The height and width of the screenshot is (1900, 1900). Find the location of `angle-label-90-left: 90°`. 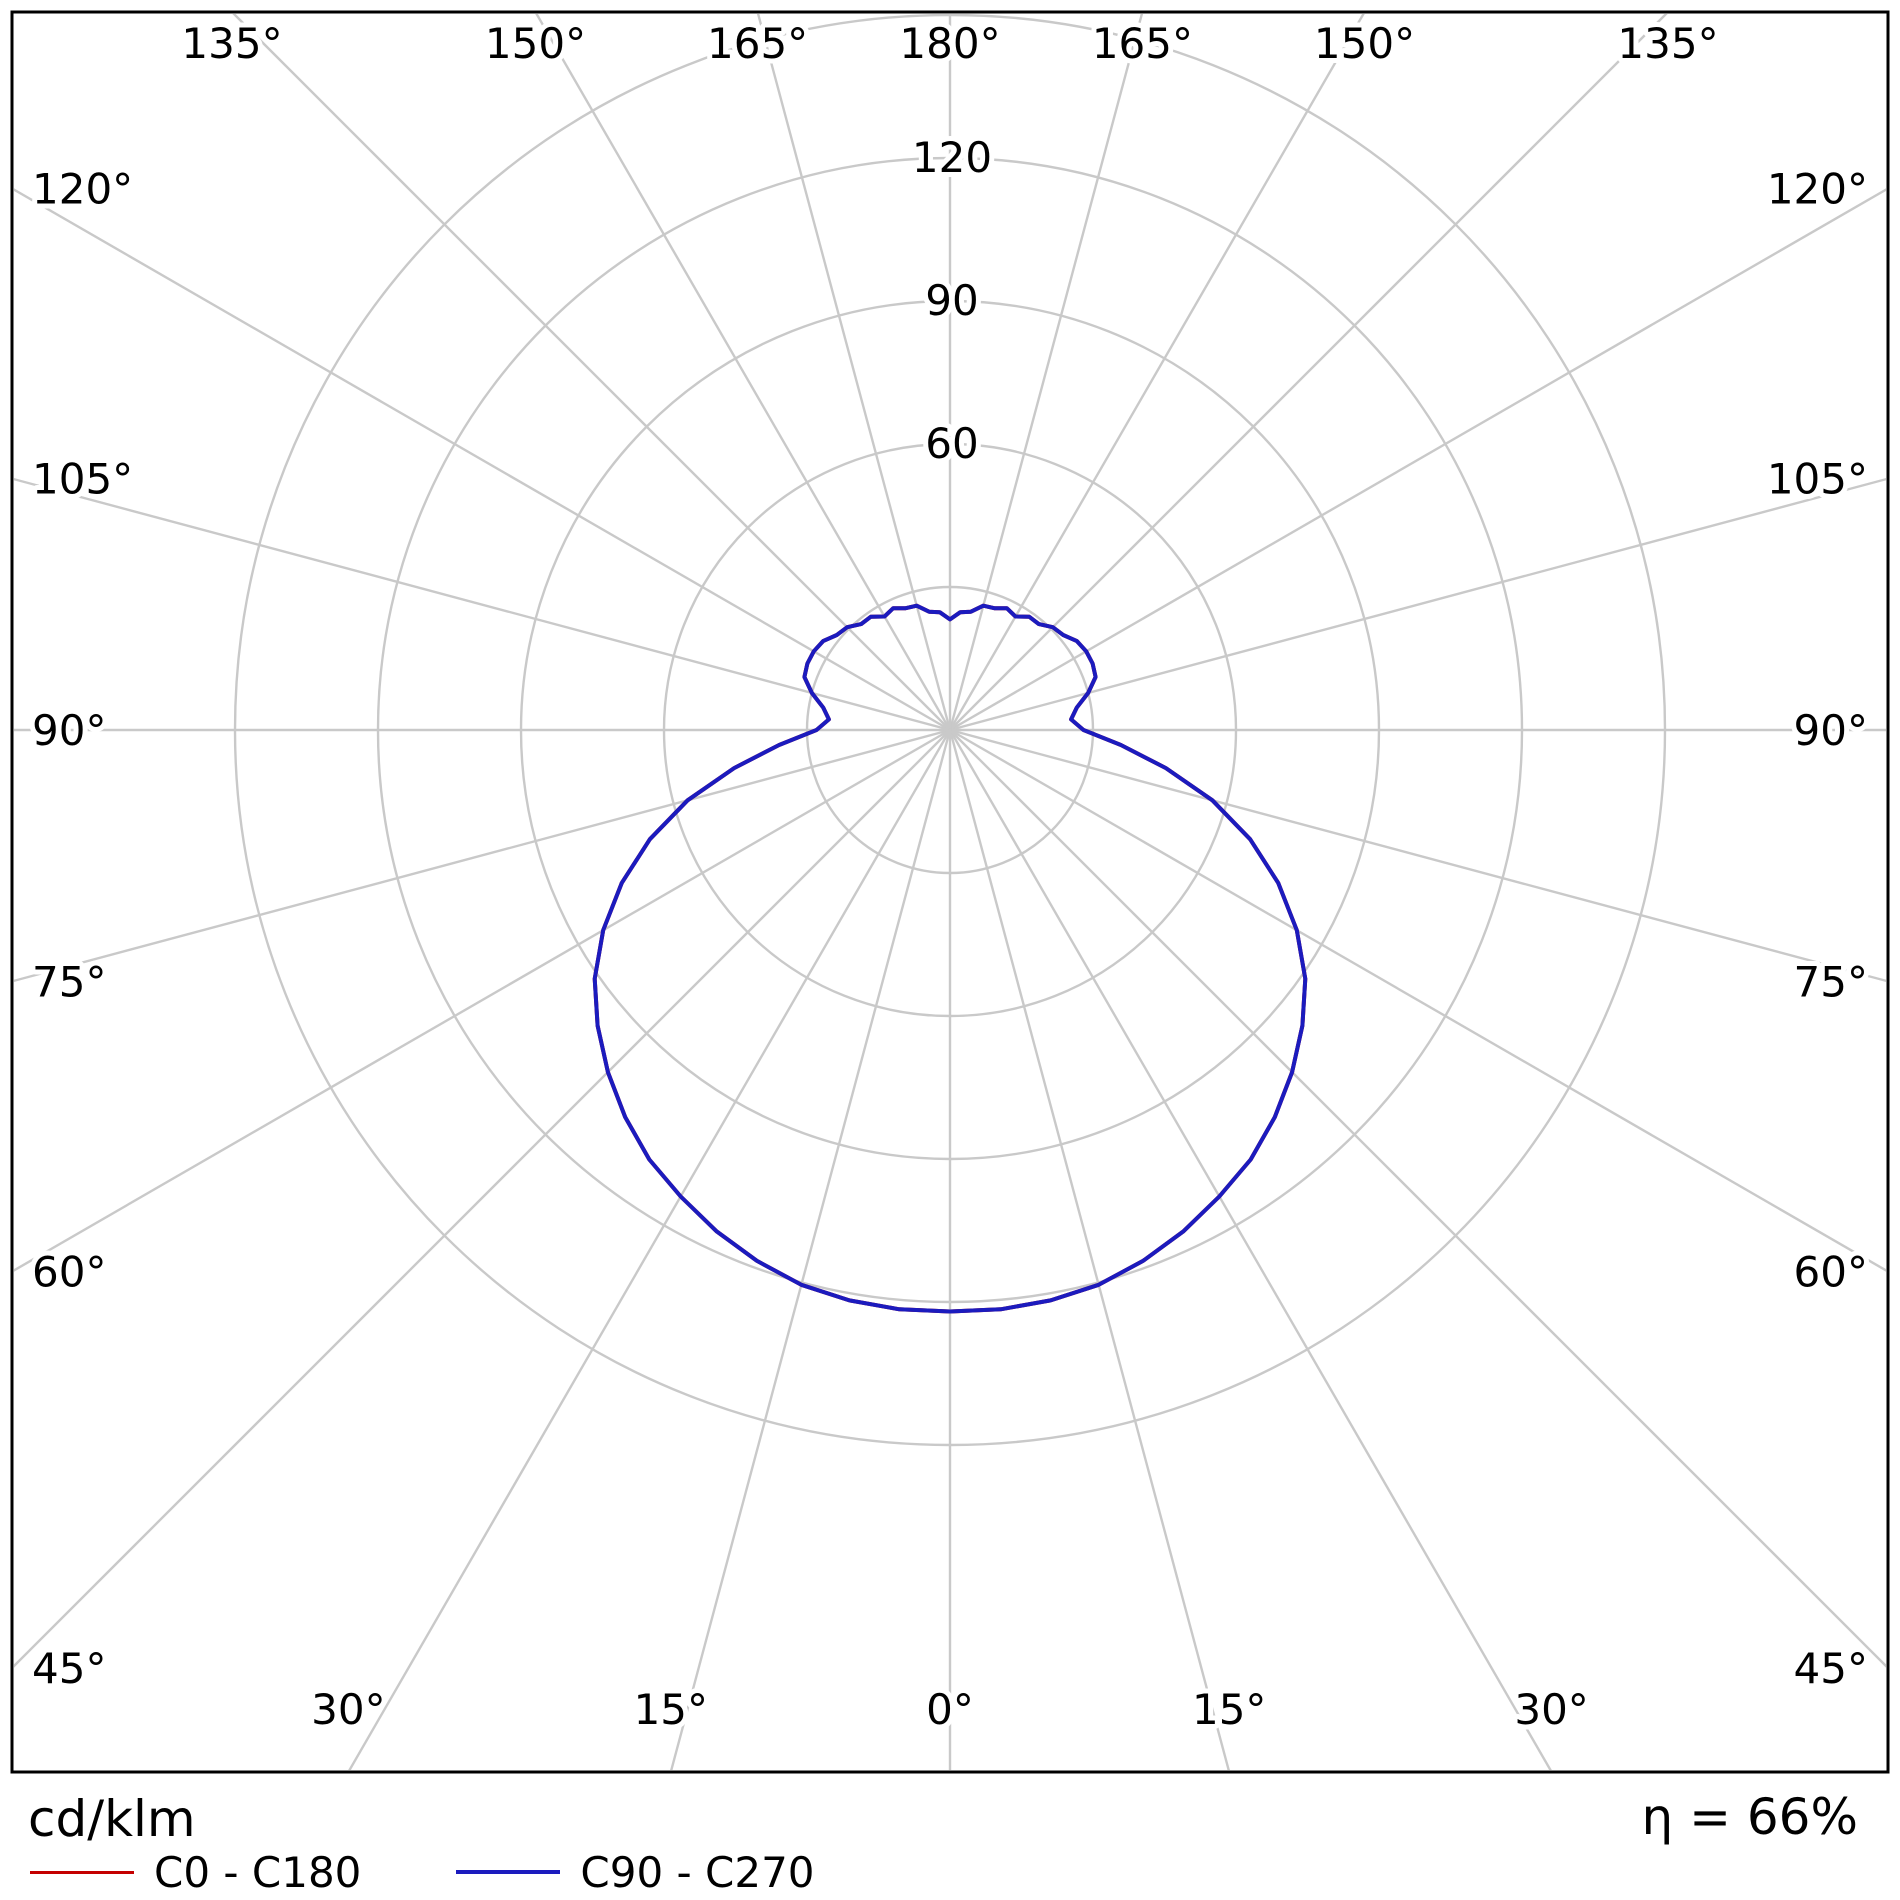

angle-label-90-left: 90° is located at coordinates (69, 730).